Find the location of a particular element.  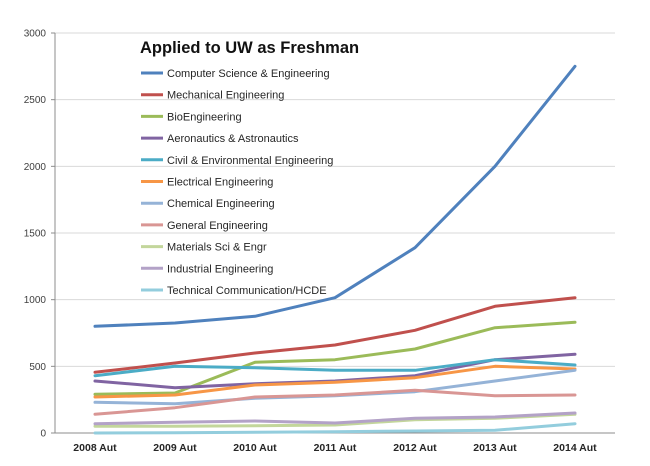

legend-item-civil-environmental-engineering: Civil & Environmental Engineering is located at coordinates (237, 161).